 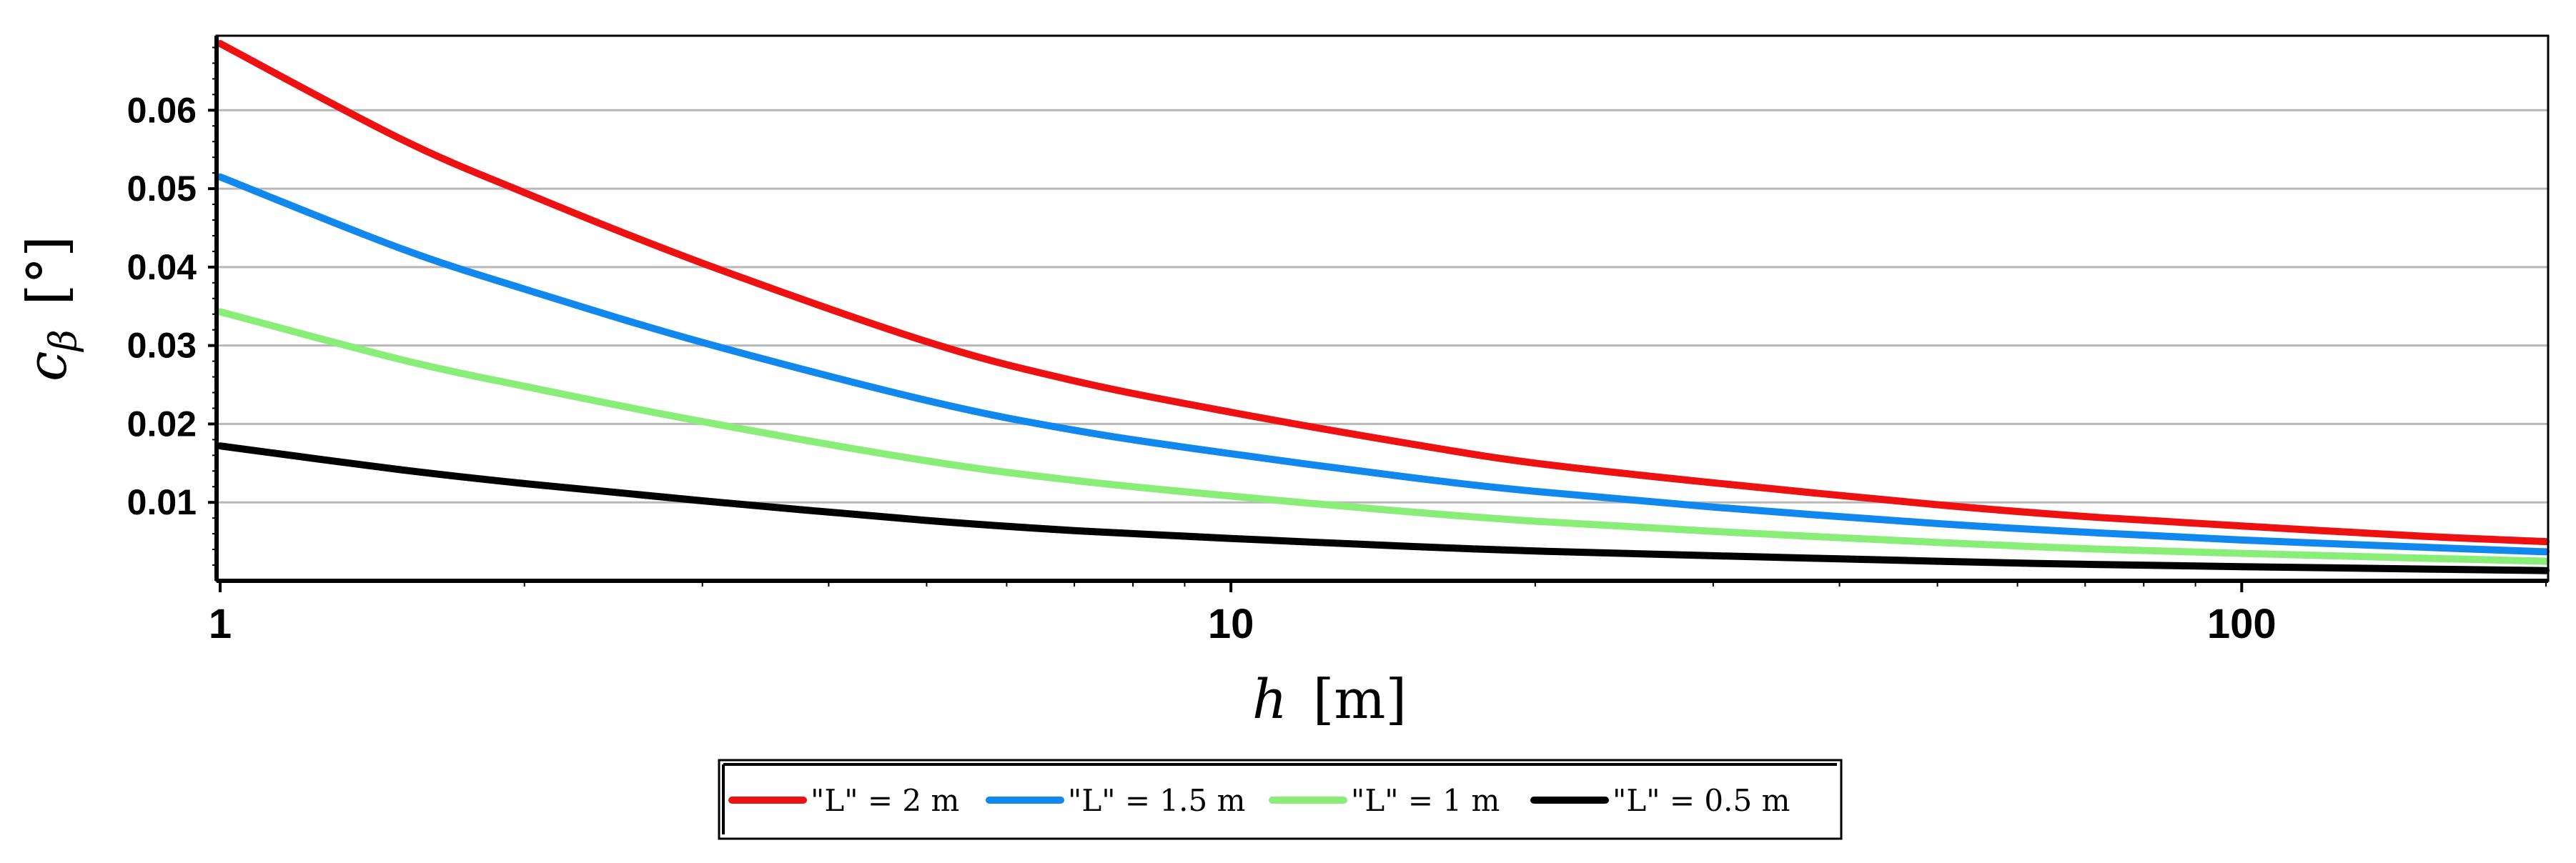 What do you see at coordinates (885, 801) in the screenshot?
I see `legend-label-0: "L" = 2 m` at bounding box center [885, 801].